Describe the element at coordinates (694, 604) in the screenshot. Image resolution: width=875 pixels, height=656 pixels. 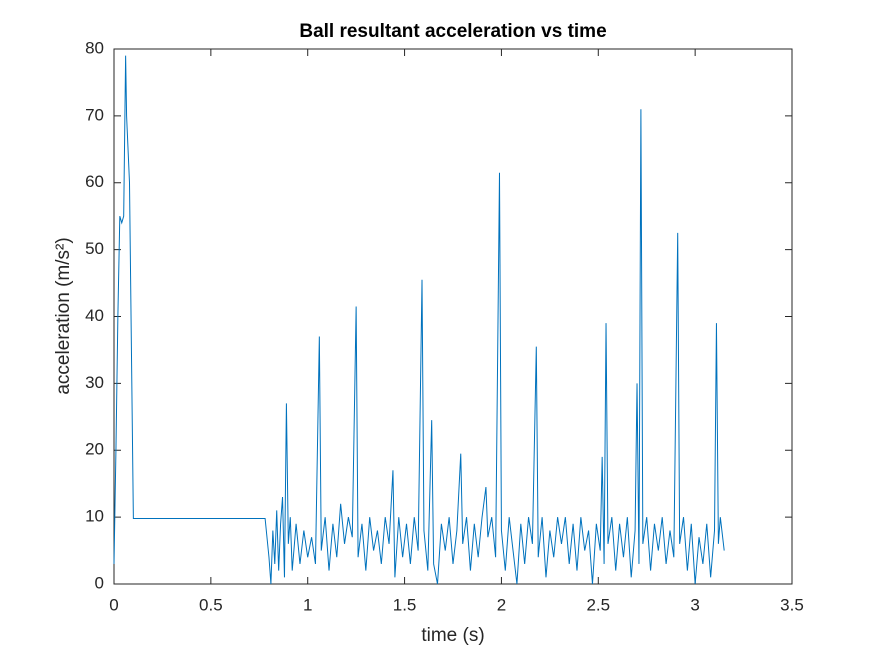
I see `x-tick-label: 3` at that location.